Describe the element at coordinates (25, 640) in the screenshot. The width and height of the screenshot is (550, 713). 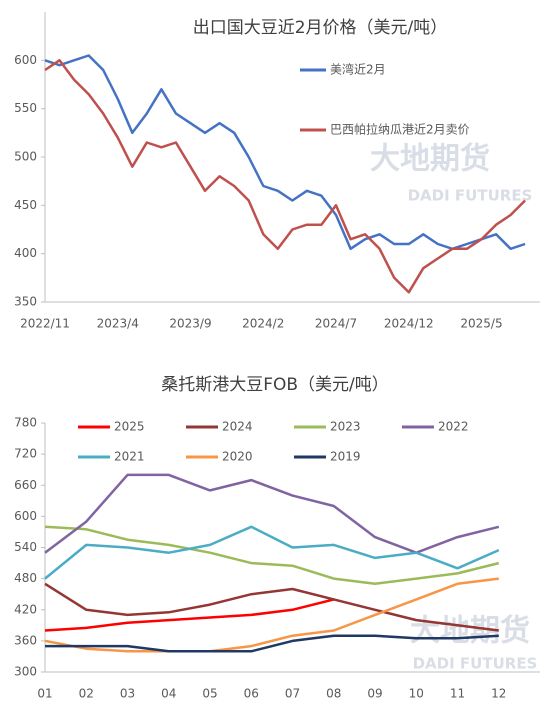
I see `y-tick-label: 360` at that location.